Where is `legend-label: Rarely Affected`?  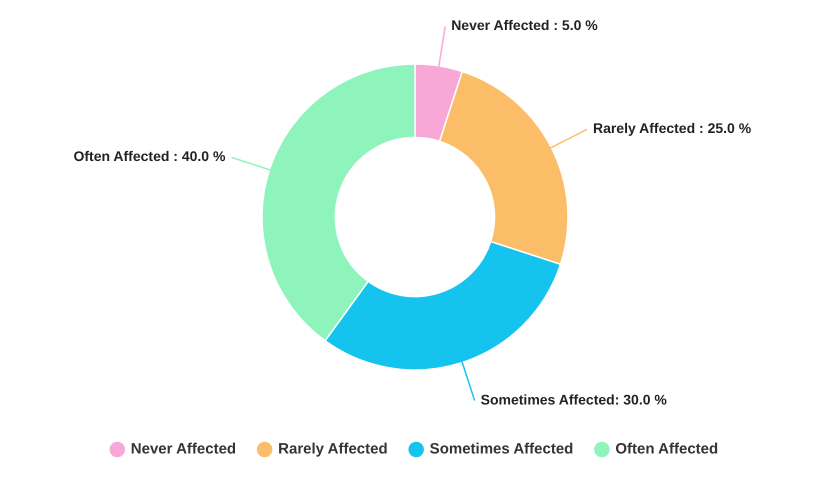
legend-label: Rarely Affected is located at coordinates (333, 449).